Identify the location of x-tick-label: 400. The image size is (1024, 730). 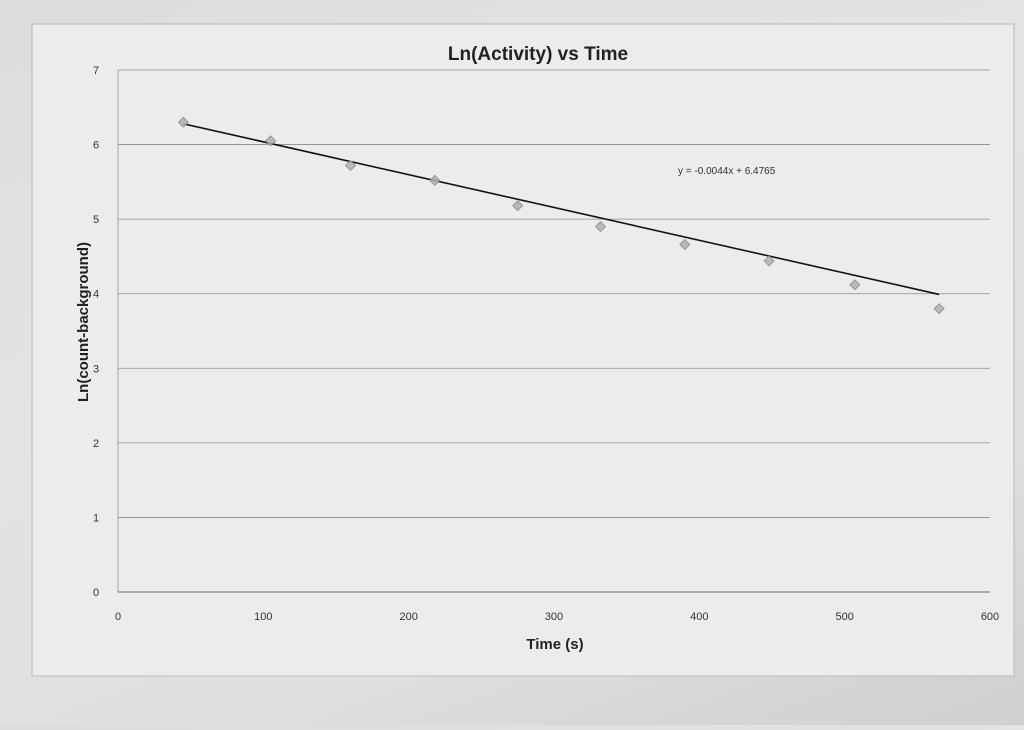
(699, 617).